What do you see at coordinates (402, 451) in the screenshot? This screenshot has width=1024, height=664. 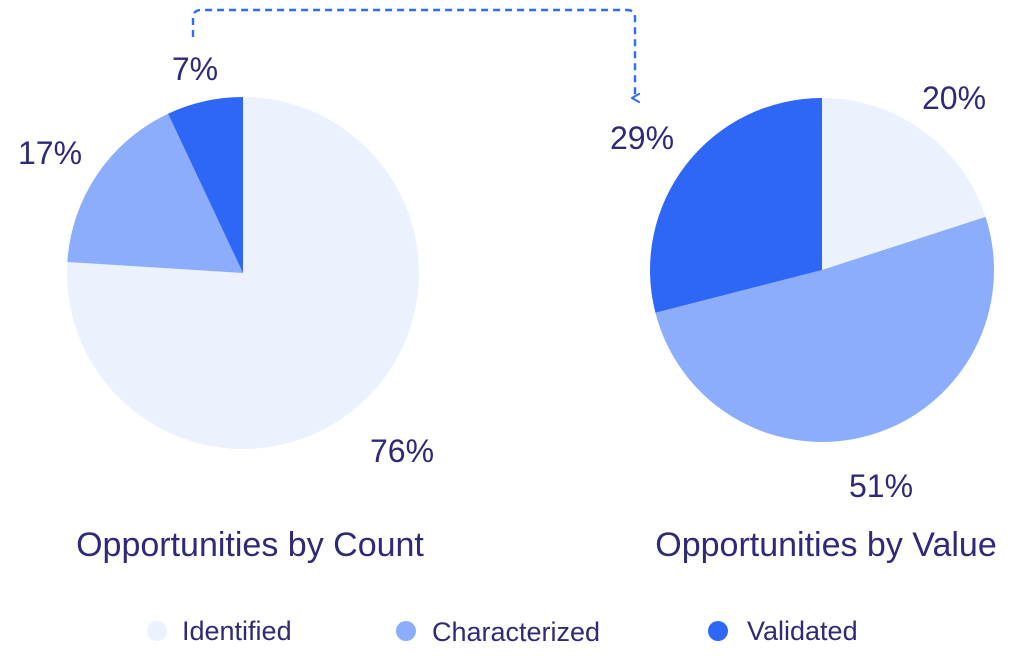 I see `data-label-count-identified: 76%` at bounding box center [402, 451].